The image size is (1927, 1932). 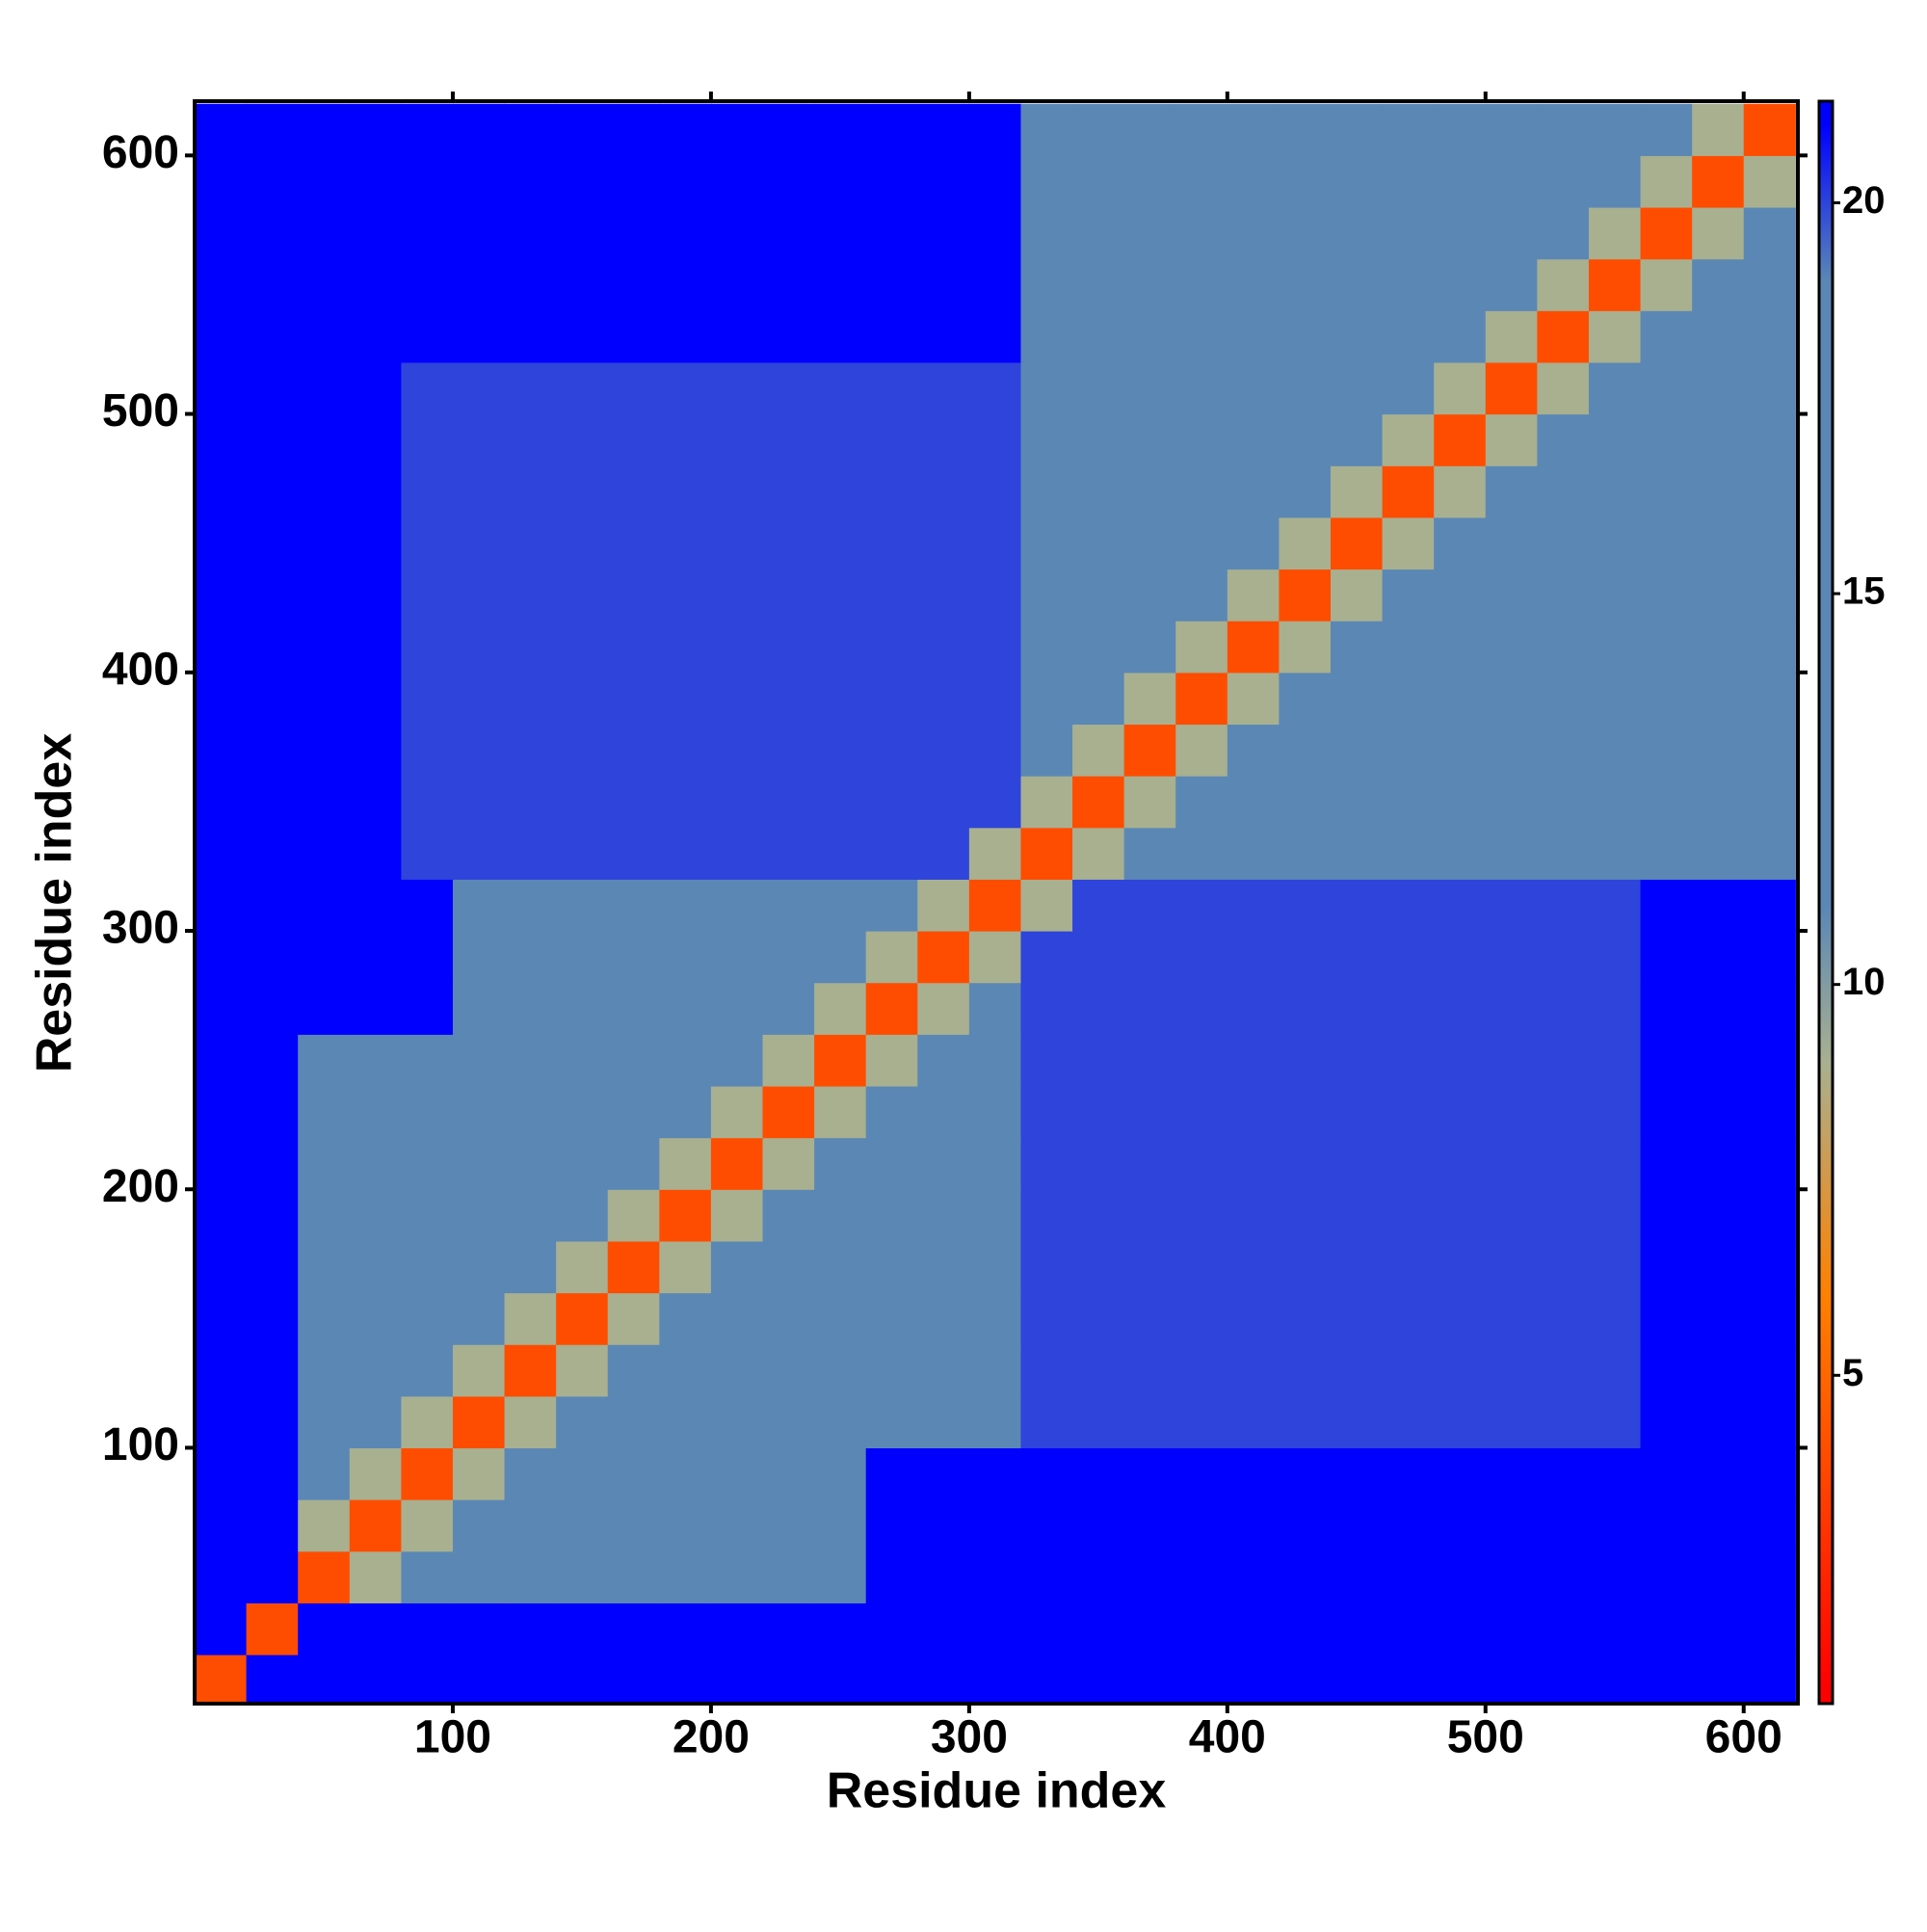 I want to click on colorbar-tick-label: 20, so click(x=1864, y=200).